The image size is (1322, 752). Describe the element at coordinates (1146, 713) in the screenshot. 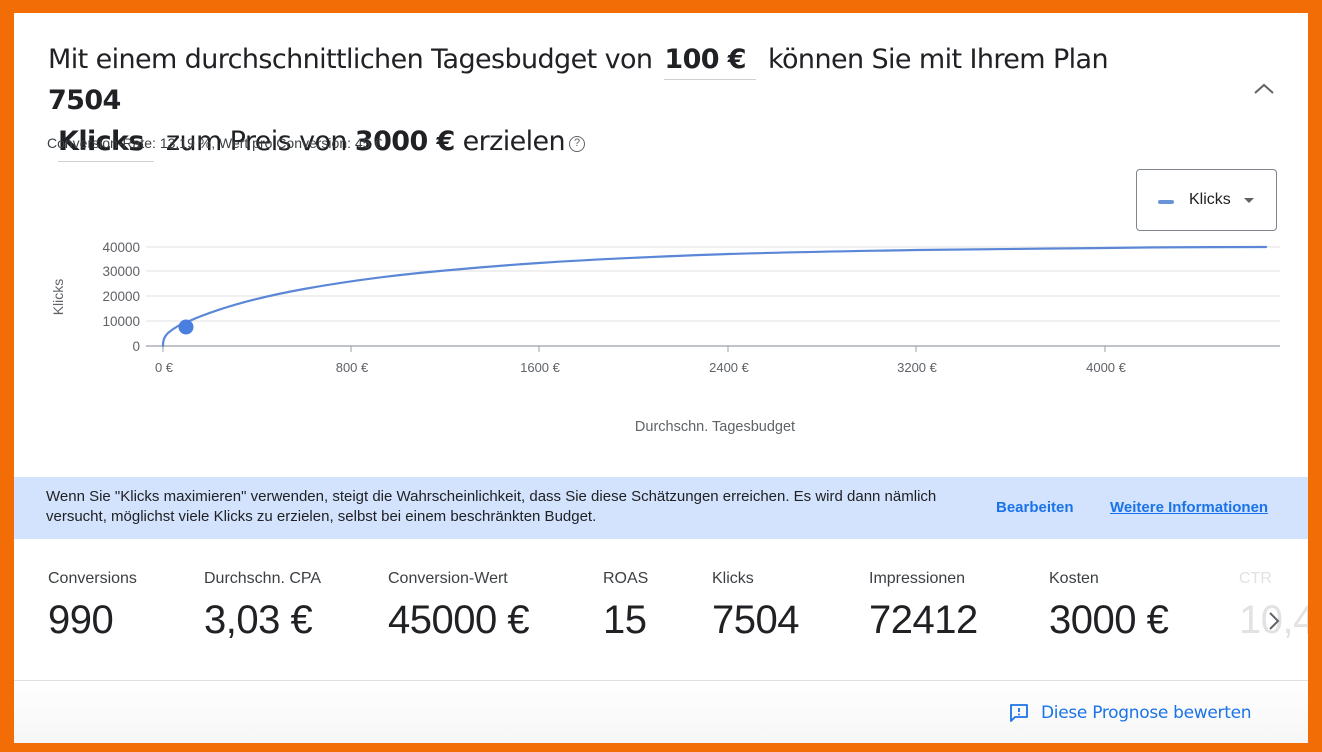

I see `rate-forecast-label: Diese Prognose bewerten` at that location.